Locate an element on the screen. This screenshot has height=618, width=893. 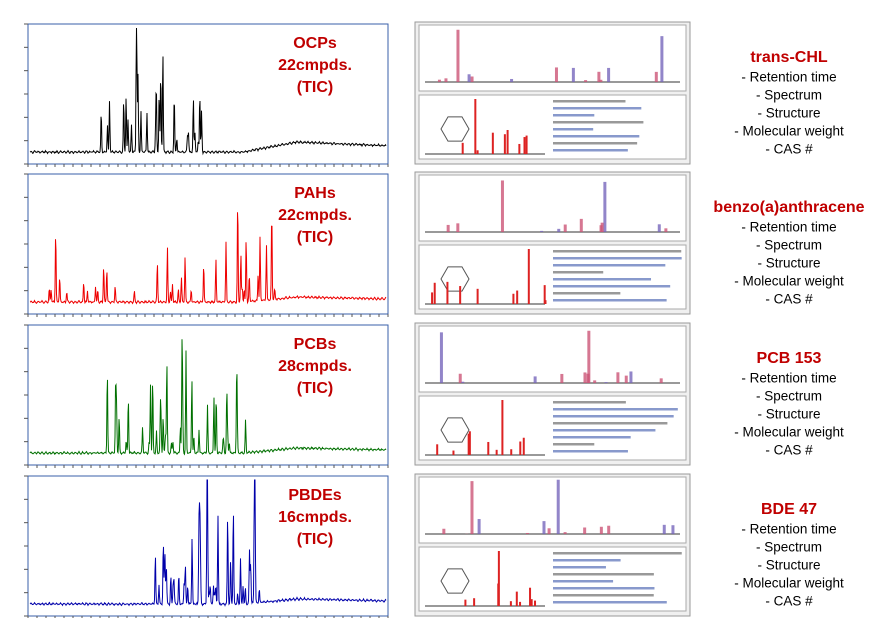
structure is located at coordinates (455, 430).